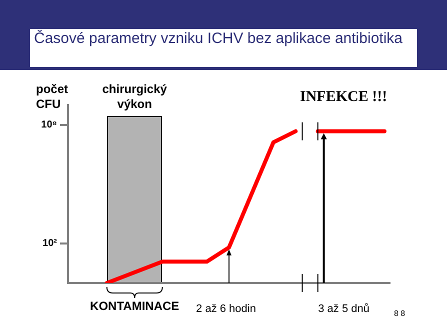 The width and height of the screenshot is (447, 326). Describe the element at coordinates (223, 48) in the screenshot. I see `chart-title: Časové parametry vzniku ICHV bez aplikace antibiotika` at that location.